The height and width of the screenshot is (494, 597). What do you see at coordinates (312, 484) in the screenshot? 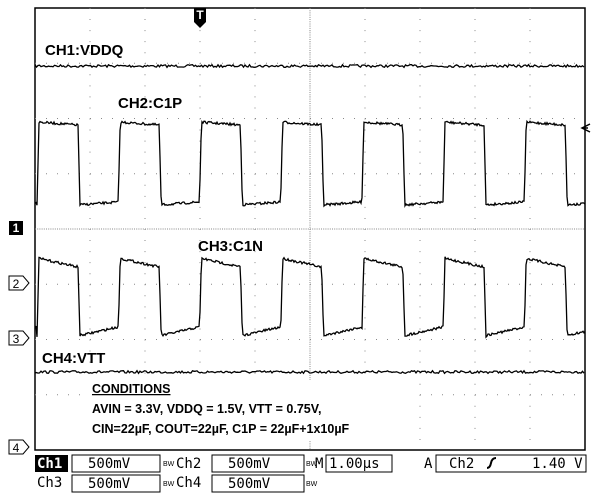
I see `ch4-bw: BW` at bounding box center [312, 484].